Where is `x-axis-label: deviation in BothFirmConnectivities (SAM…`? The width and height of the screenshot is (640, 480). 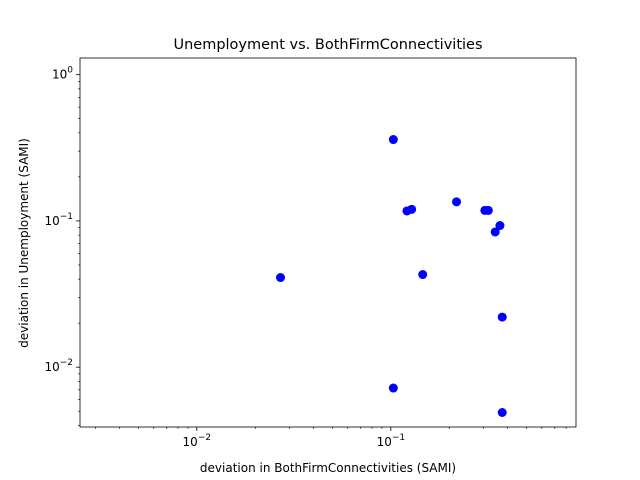
x-axis-label: deviation in BothFirmConnectivities (SAM… is located at coordinates (328, 468).